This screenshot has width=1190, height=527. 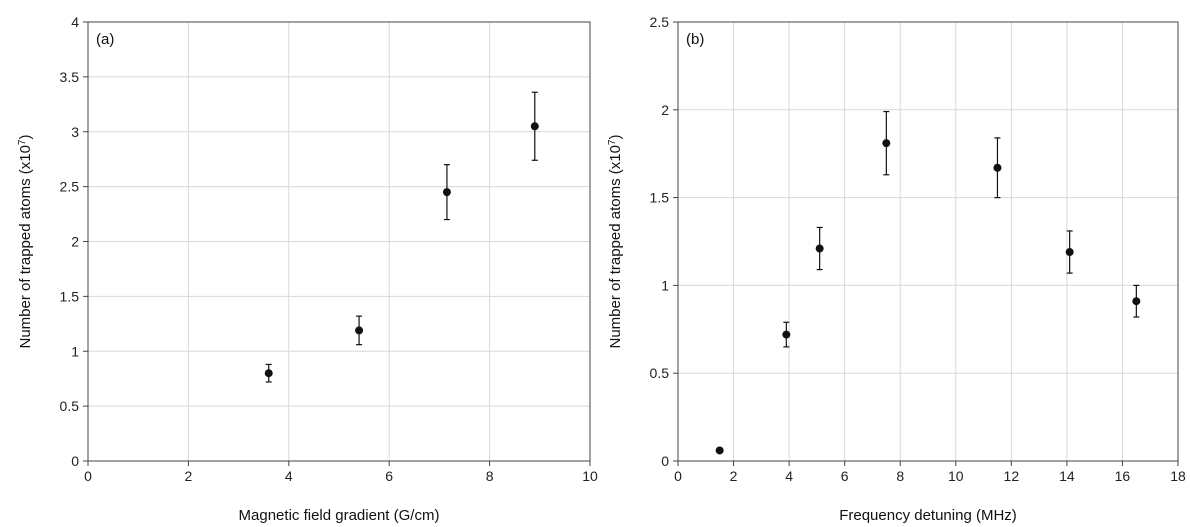 I want to click on panel-b-y-axis-label: Number of trapped atoms (x107), so click(x=616, y=242).